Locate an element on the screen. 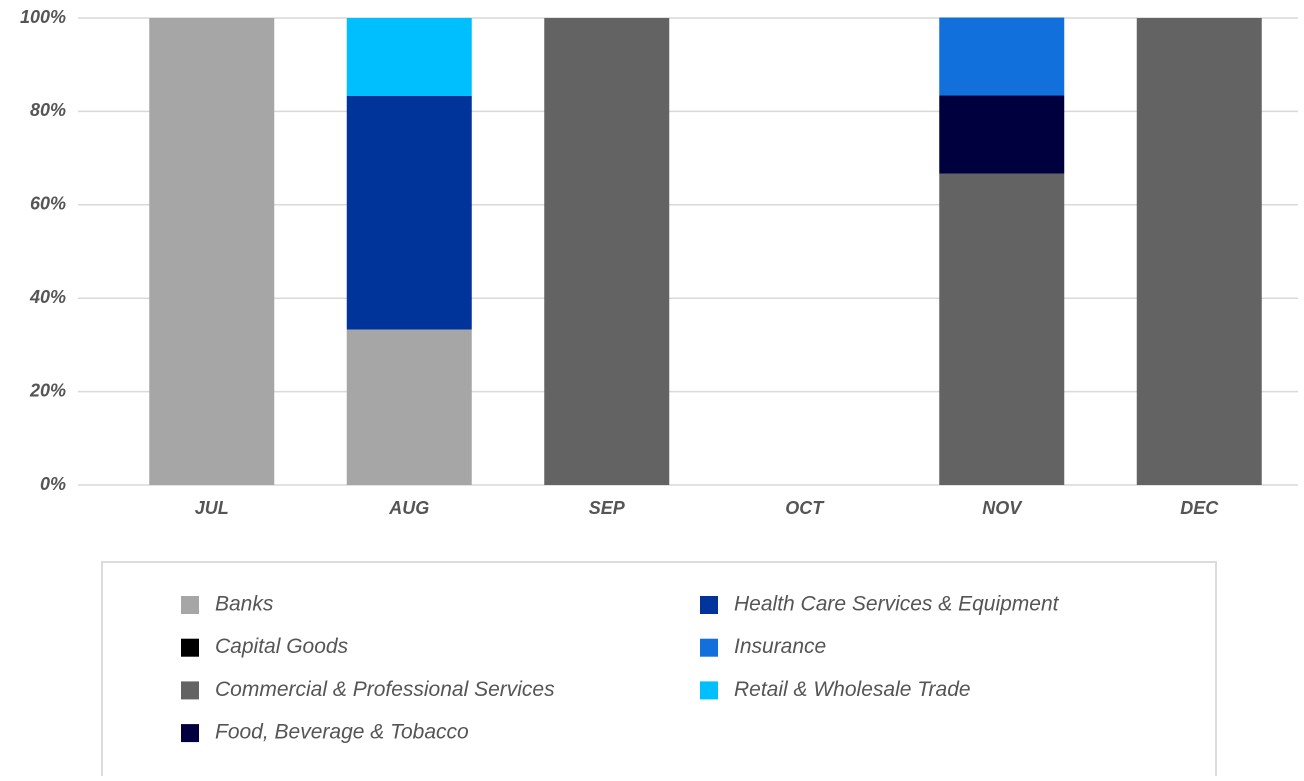  y-tick-label: 100% is located at coordinates (43, 17).